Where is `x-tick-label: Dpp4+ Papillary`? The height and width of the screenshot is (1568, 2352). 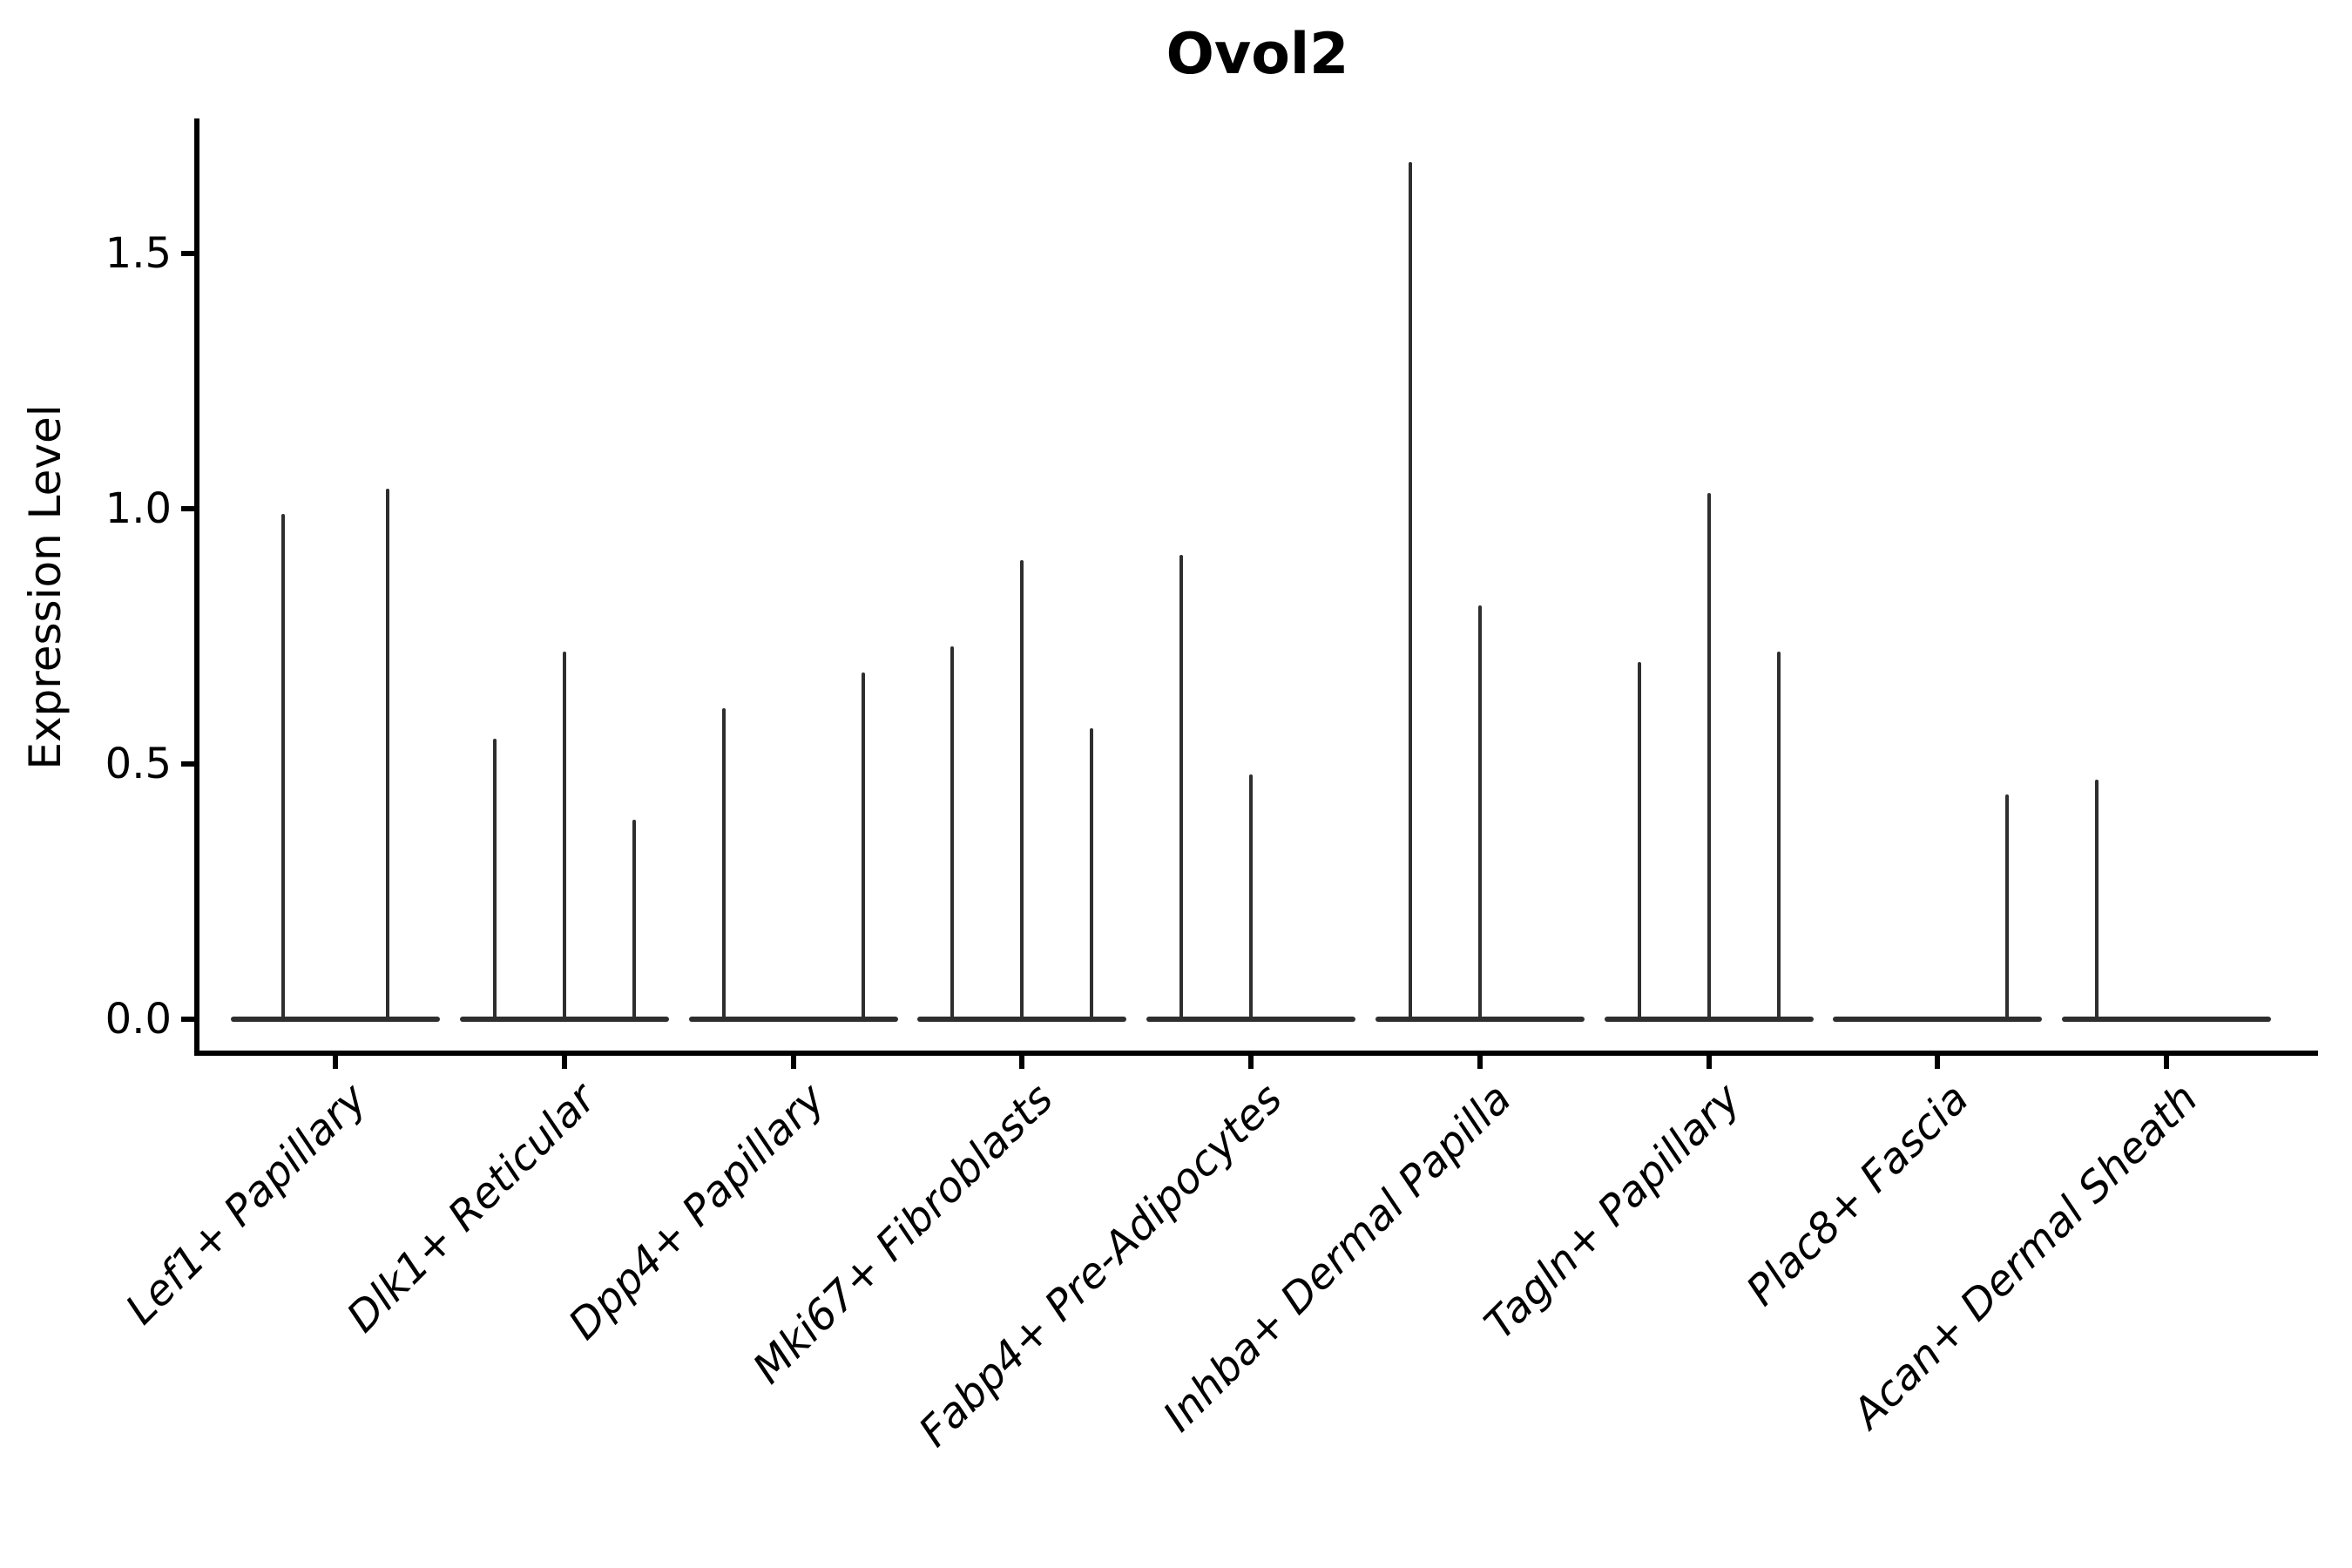 x-tick-label: Dpp4+ Papillary is located at coordinates (697, 1211).